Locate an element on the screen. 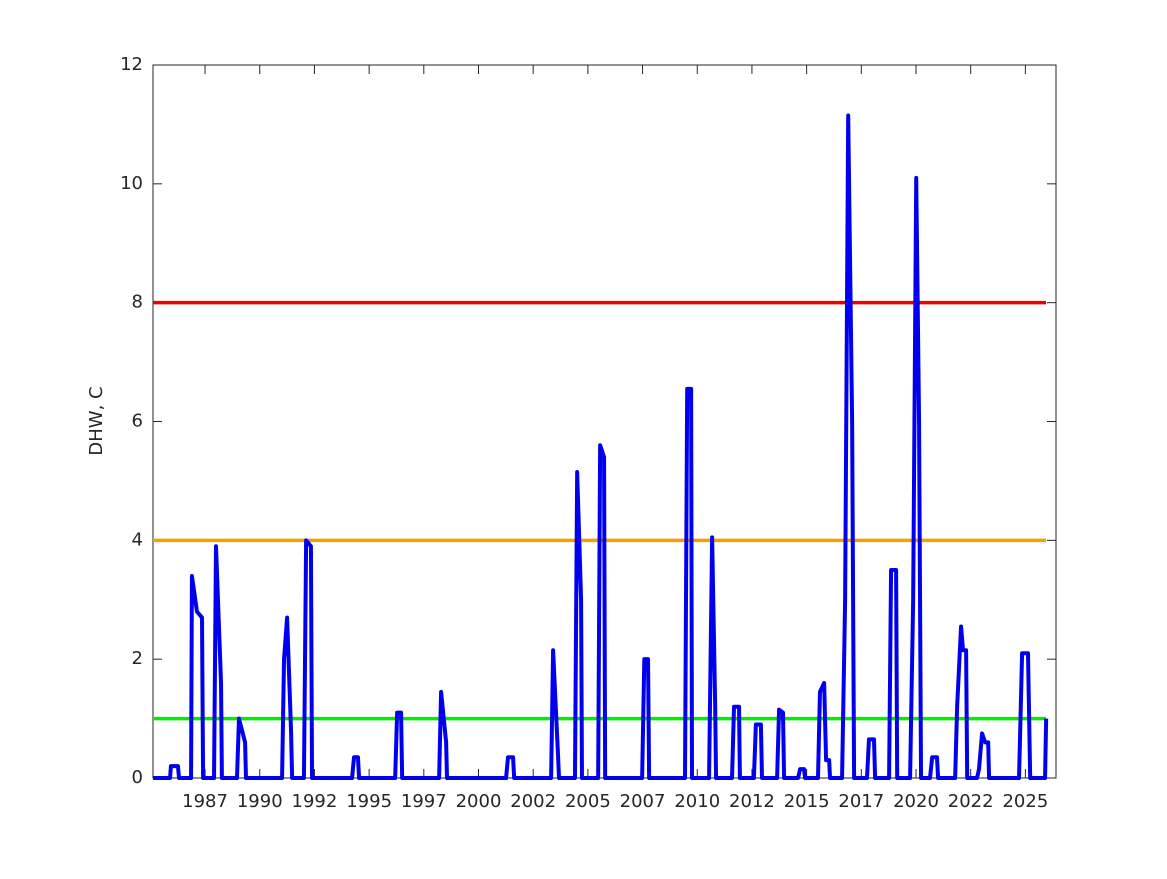 The width and height of the screenshot is (1167, 879). y-axis-label: DHW, C is located at coordinates (96, 420).